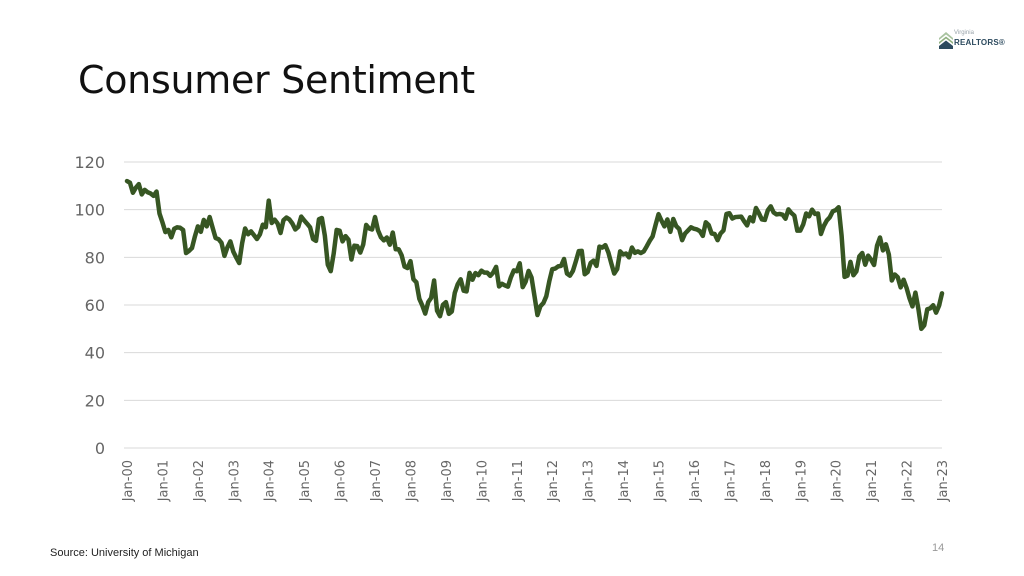 The image size is (1024, 576). Describe the element at coordinates (376, 481) in the screenshot. I see `x-tick-label: Jan-07` at that location.